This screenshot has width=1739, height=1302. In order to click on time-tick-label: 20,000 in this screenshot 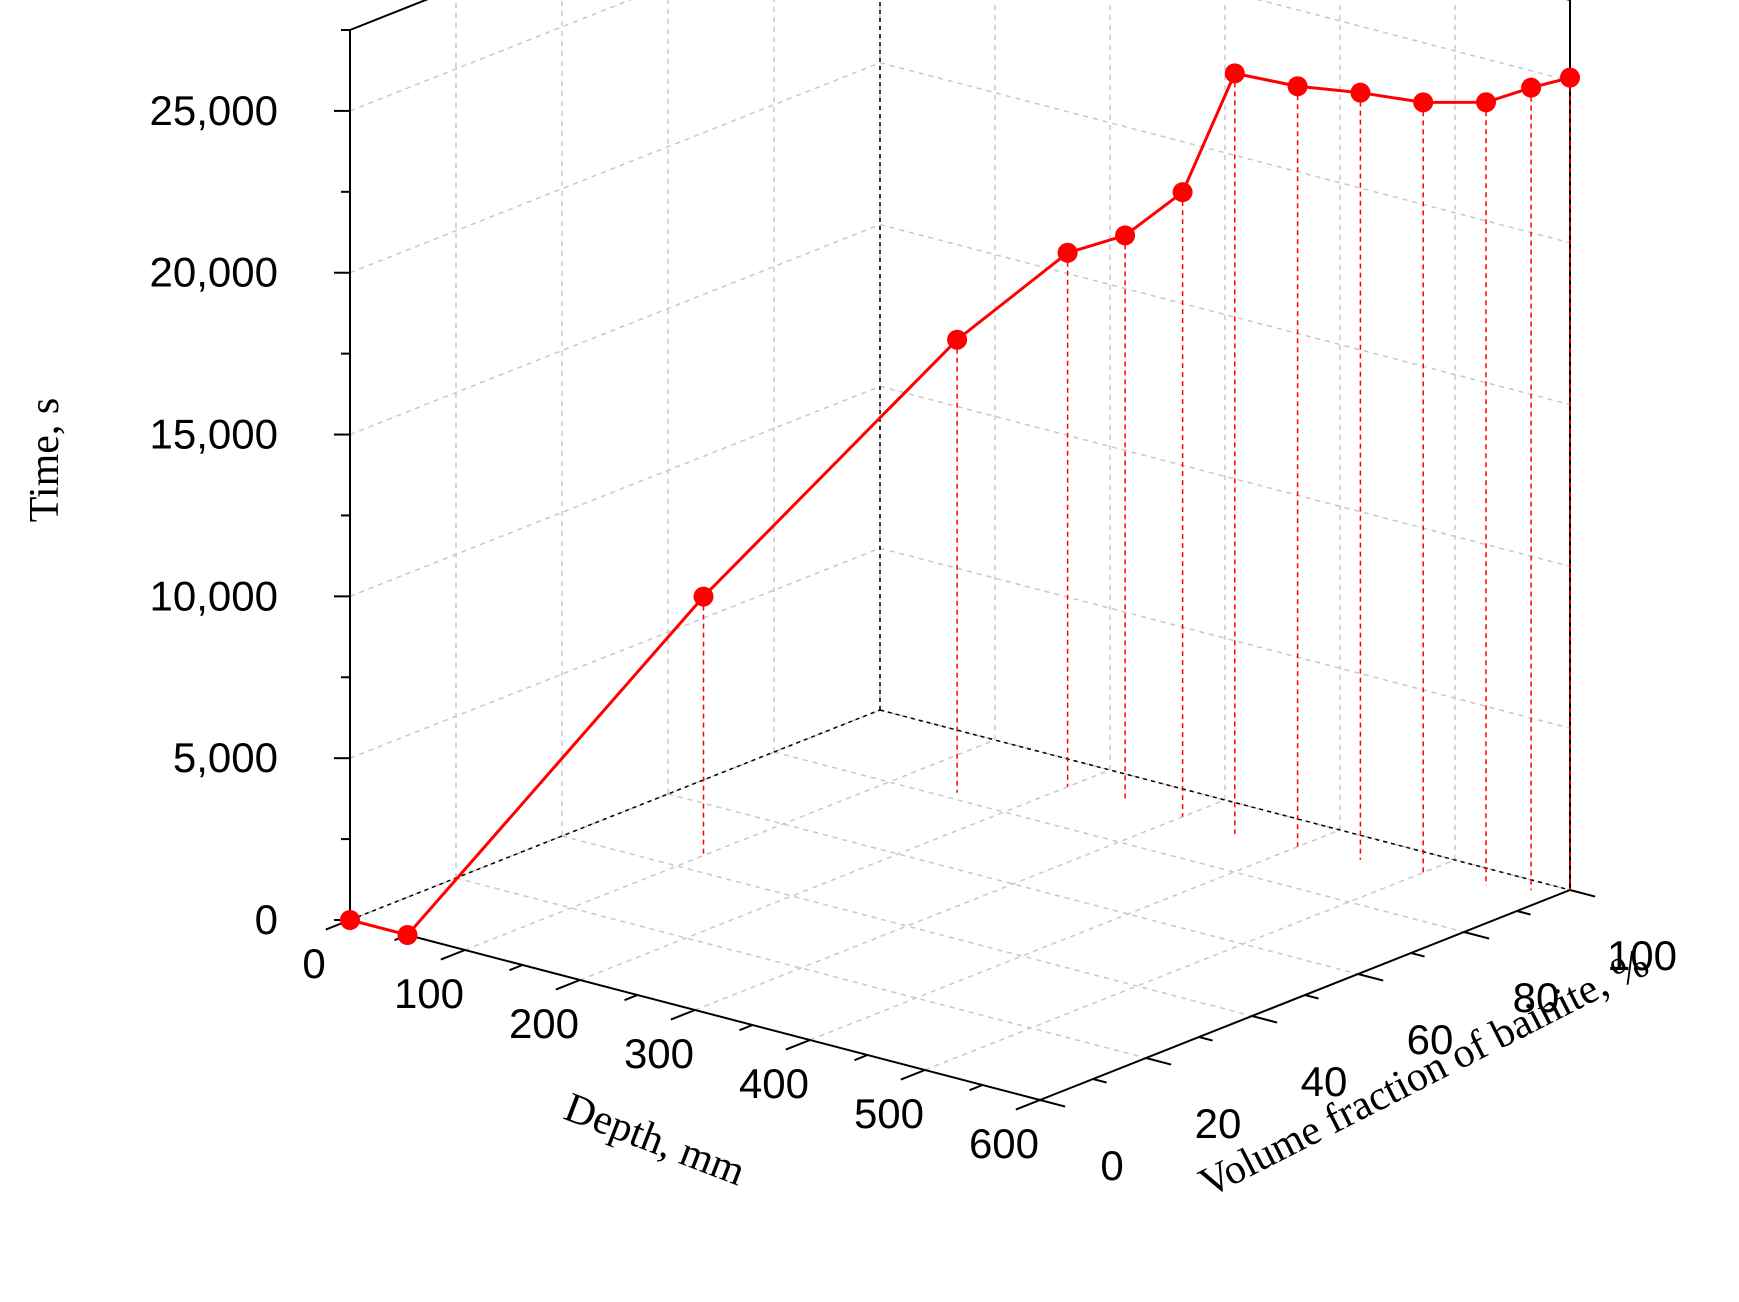, I will do `click(214, 272)`.